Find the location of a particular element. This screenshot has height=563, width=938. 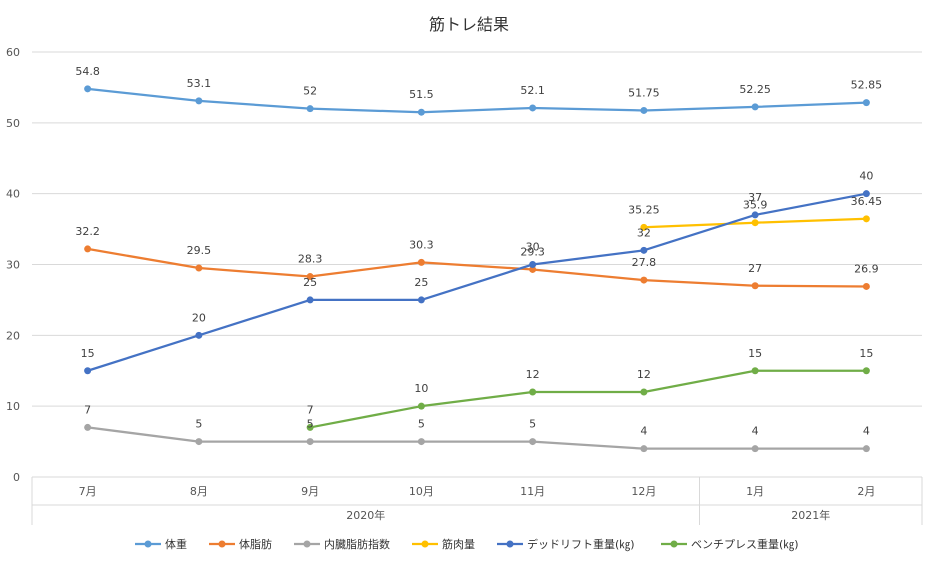

data-label: 35.9 is located at coordinates (755, 205).